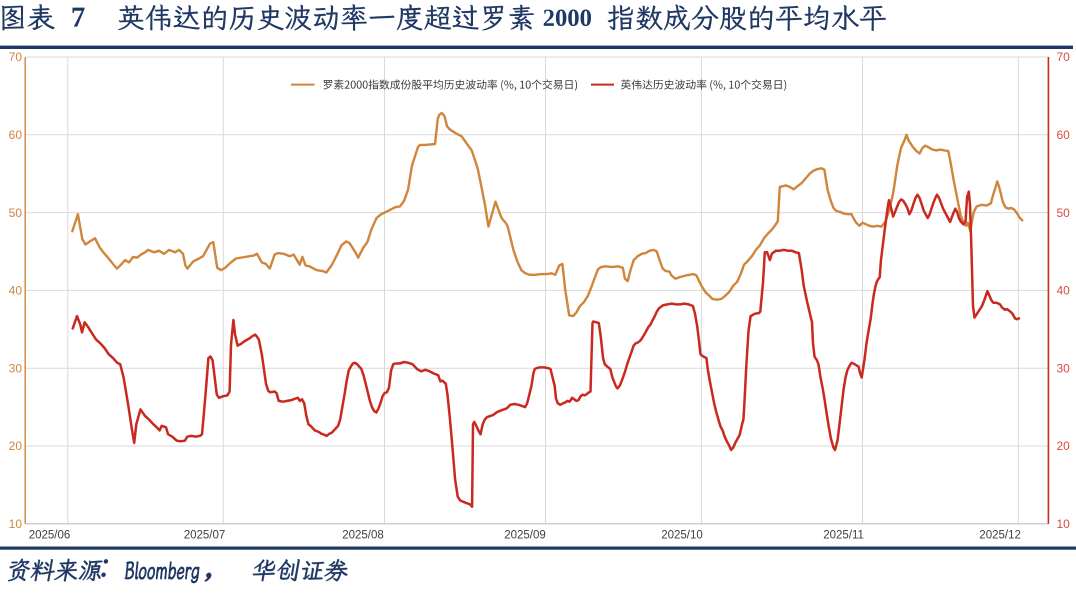  I want to click on svg-text: 2025/12, so click(1000, 536).